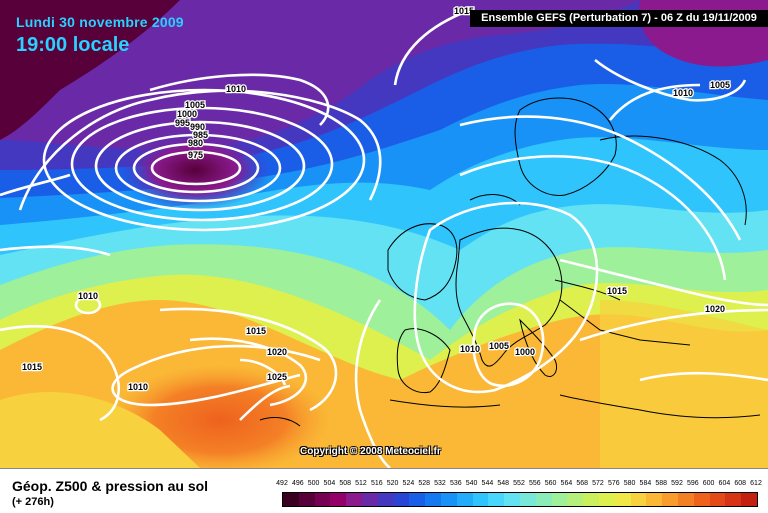 The width and height of the screenshot is (768, 513). What do you see at coordinates (297, 483) in the screenshot?
I see `legend-tick-label: 496` at bounding box center [297, 483].